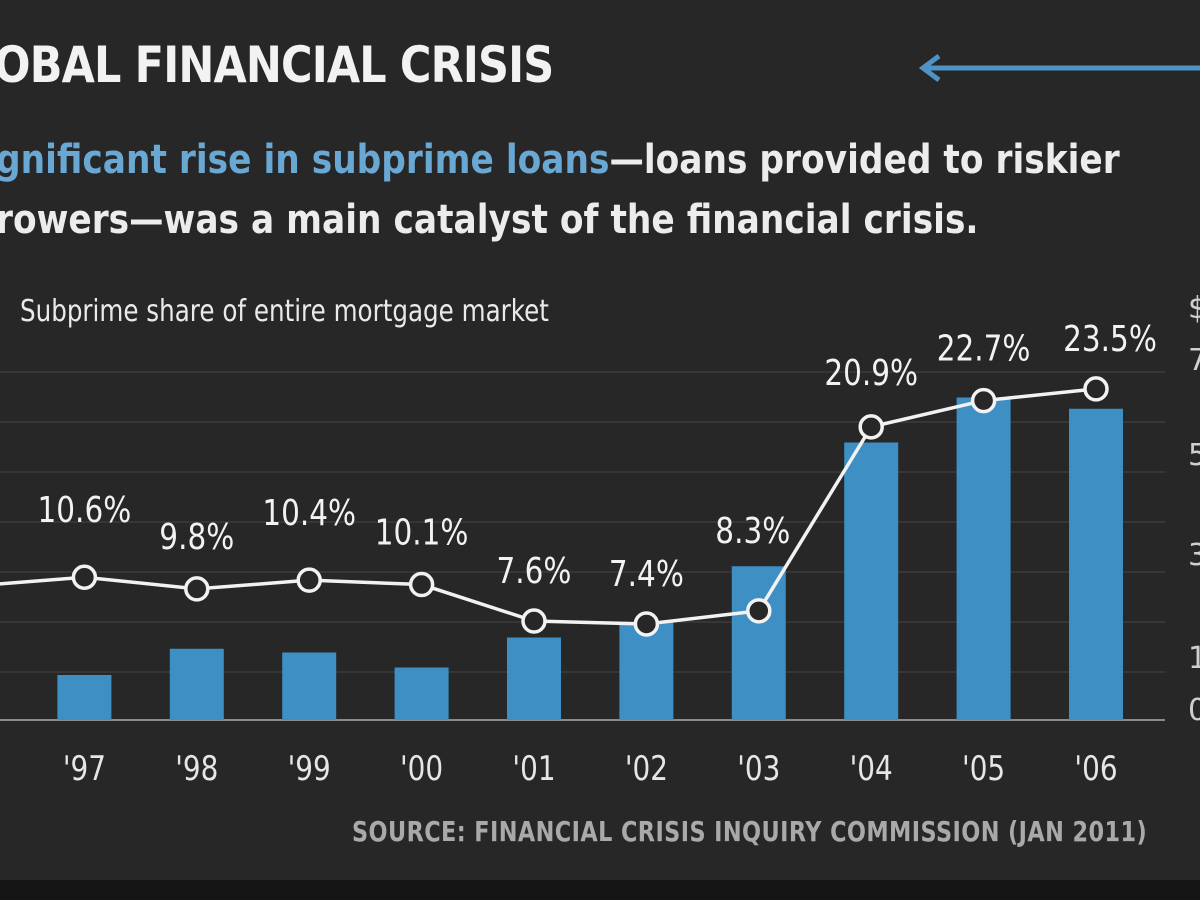 The height and width of the screenshot is (900, 1200). Describe the element at coordinates (1194, 658) in the screenshot. I see `right-tick-3: 1` at that location.